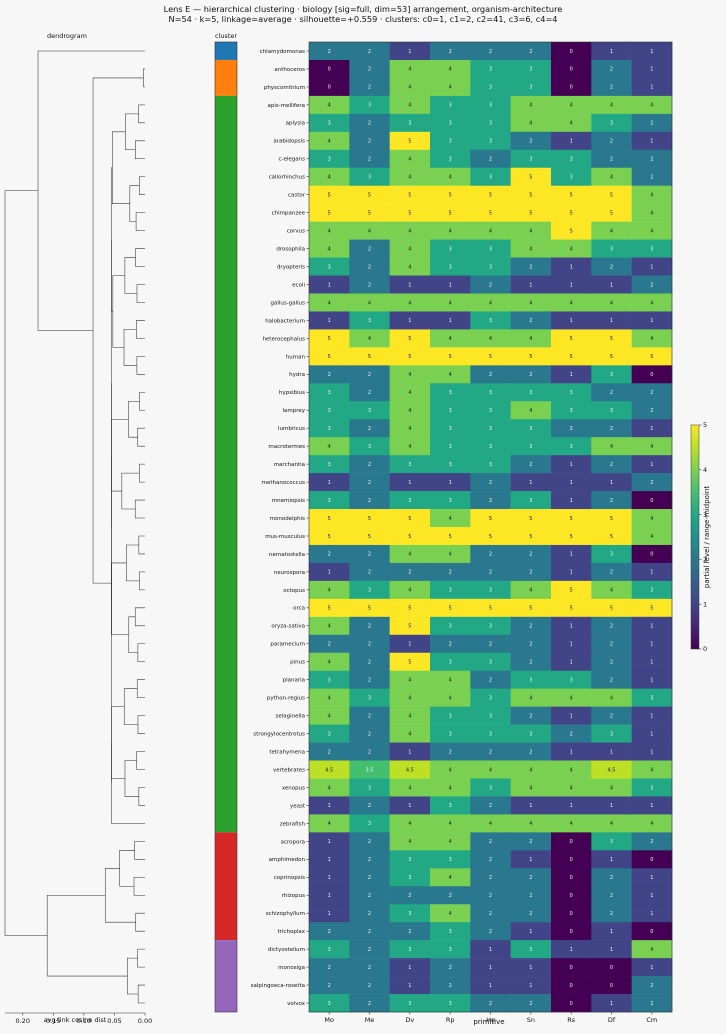 This screenshot has width=726, height=1034. What do you see at coordinates (299, 609) in the screenshot?
I see `row-label: orca` at bounding box center [299, 609].